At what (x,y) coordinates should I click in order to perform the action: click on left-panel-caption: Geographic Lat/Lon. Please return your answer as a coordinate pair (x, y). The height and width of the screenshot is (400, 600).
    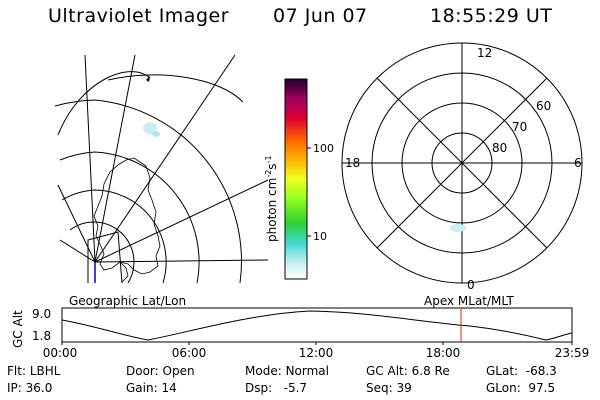
    Looking at the image, I should click on (128, 301).